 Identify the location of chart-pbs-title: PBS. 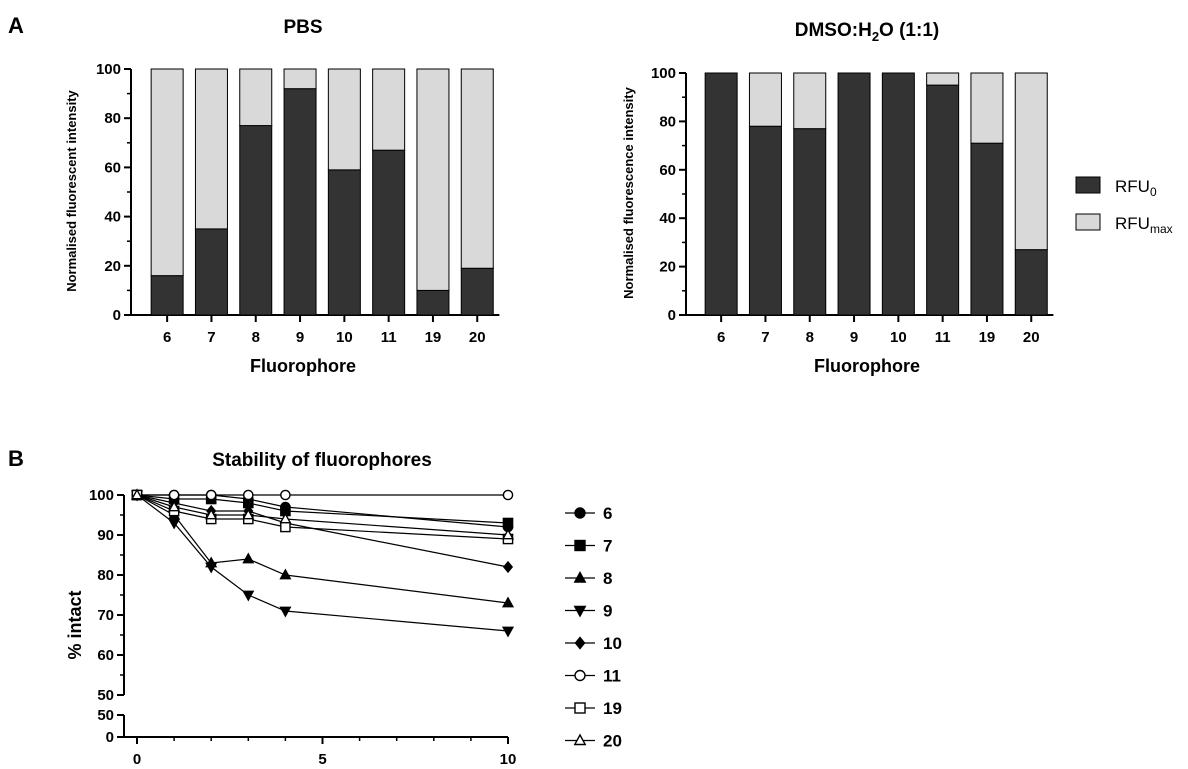
(302, 27).